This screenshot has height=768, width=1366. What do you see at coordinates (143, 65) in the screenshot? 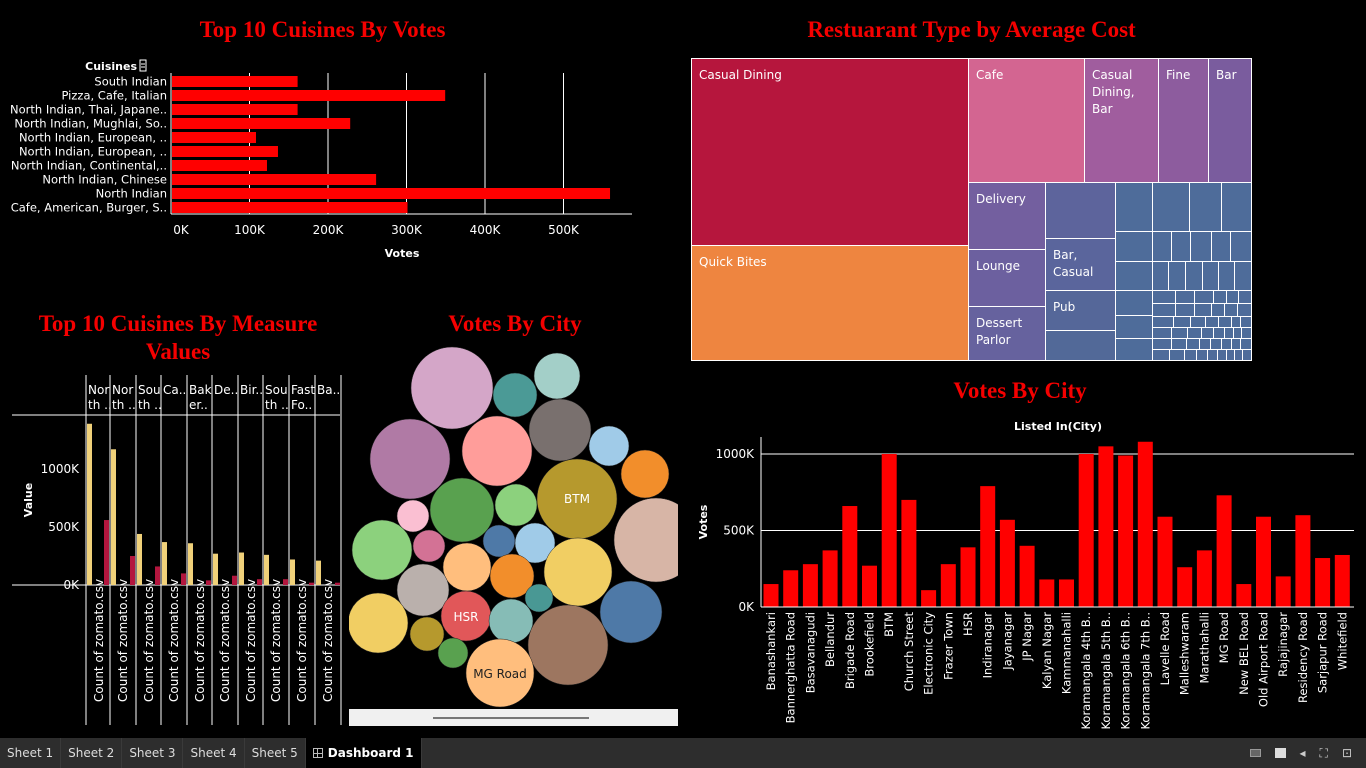
I see `funnel-icon` at bounding box center [143, 65].